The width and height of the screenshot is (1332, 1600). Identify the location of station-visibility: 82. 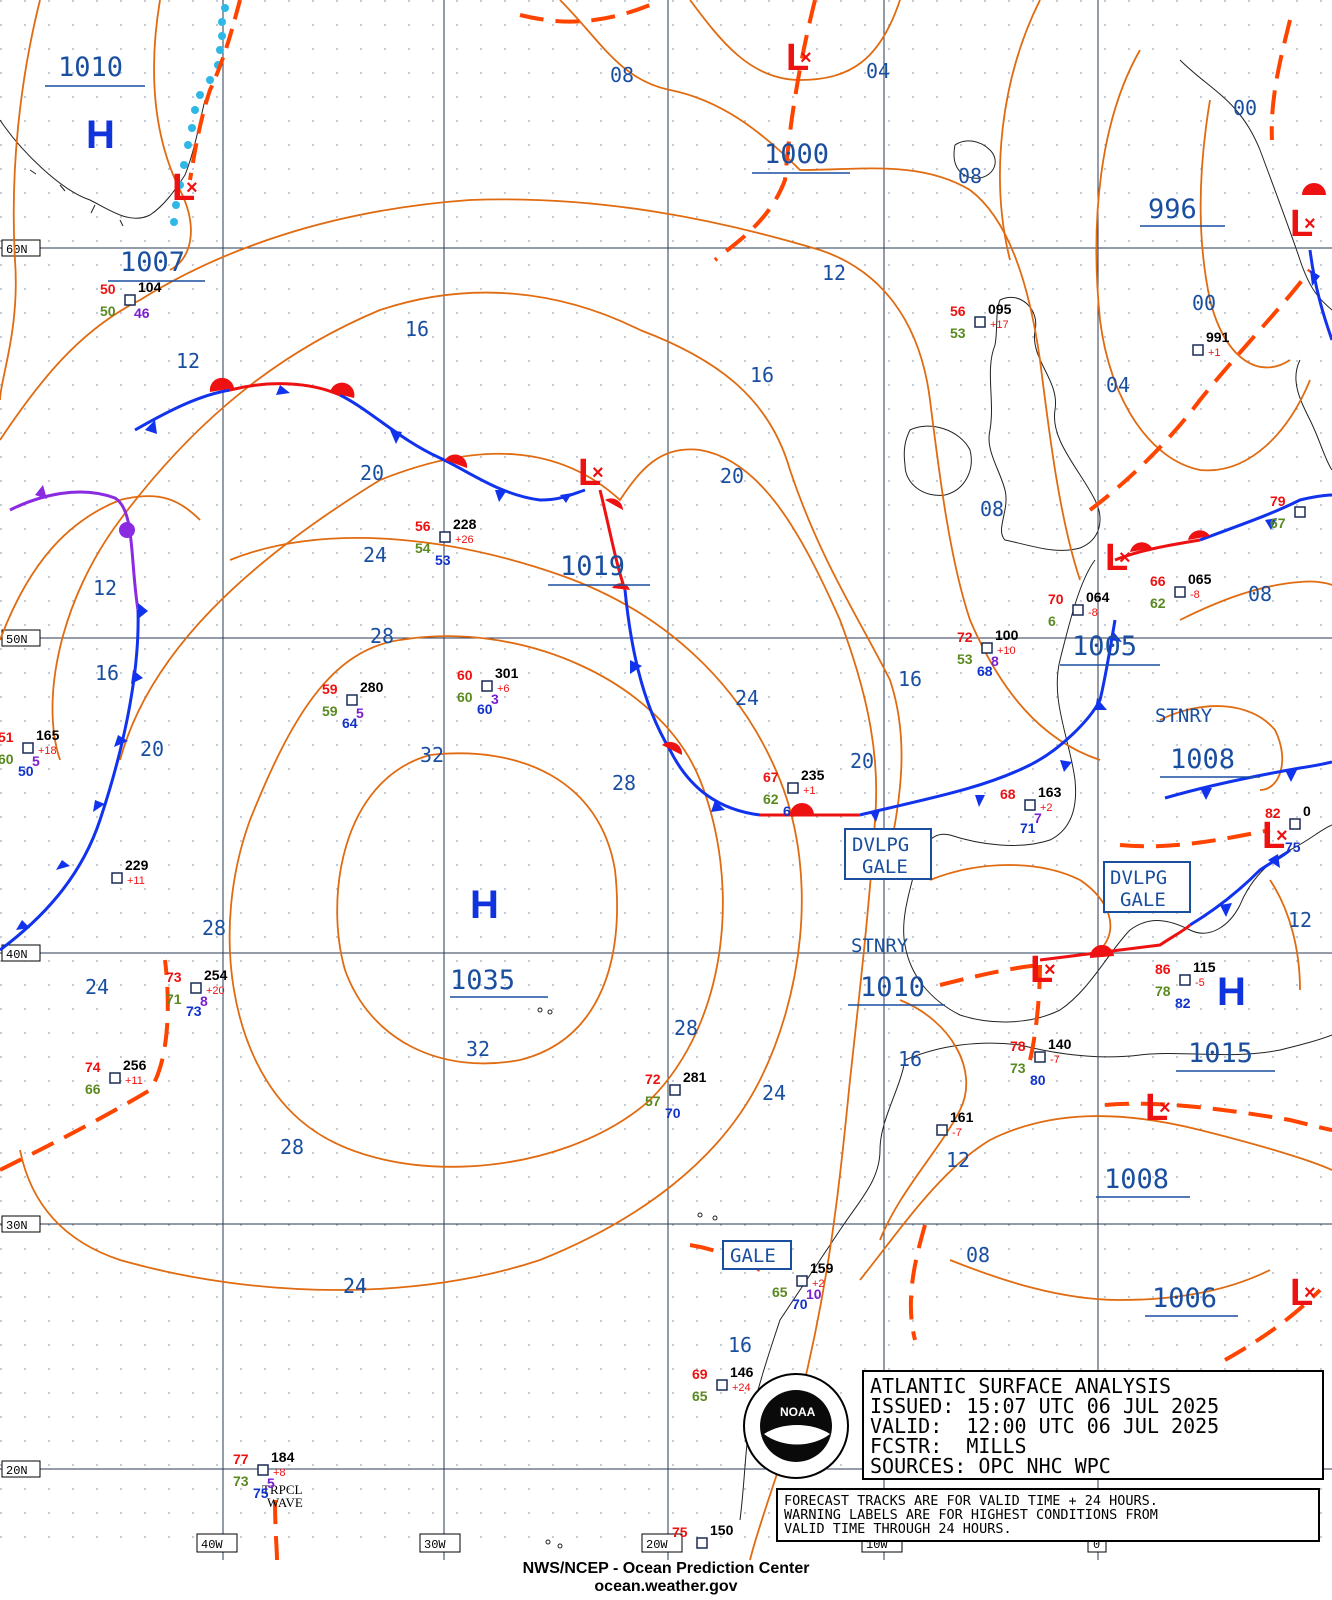
(1183, 1003).